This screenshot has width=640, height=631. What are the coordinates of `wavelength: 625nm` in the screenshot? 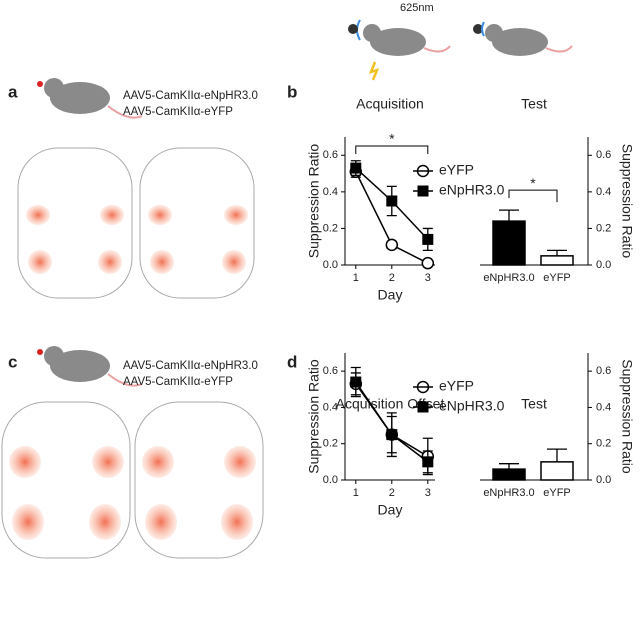 It's located at (417, 8).